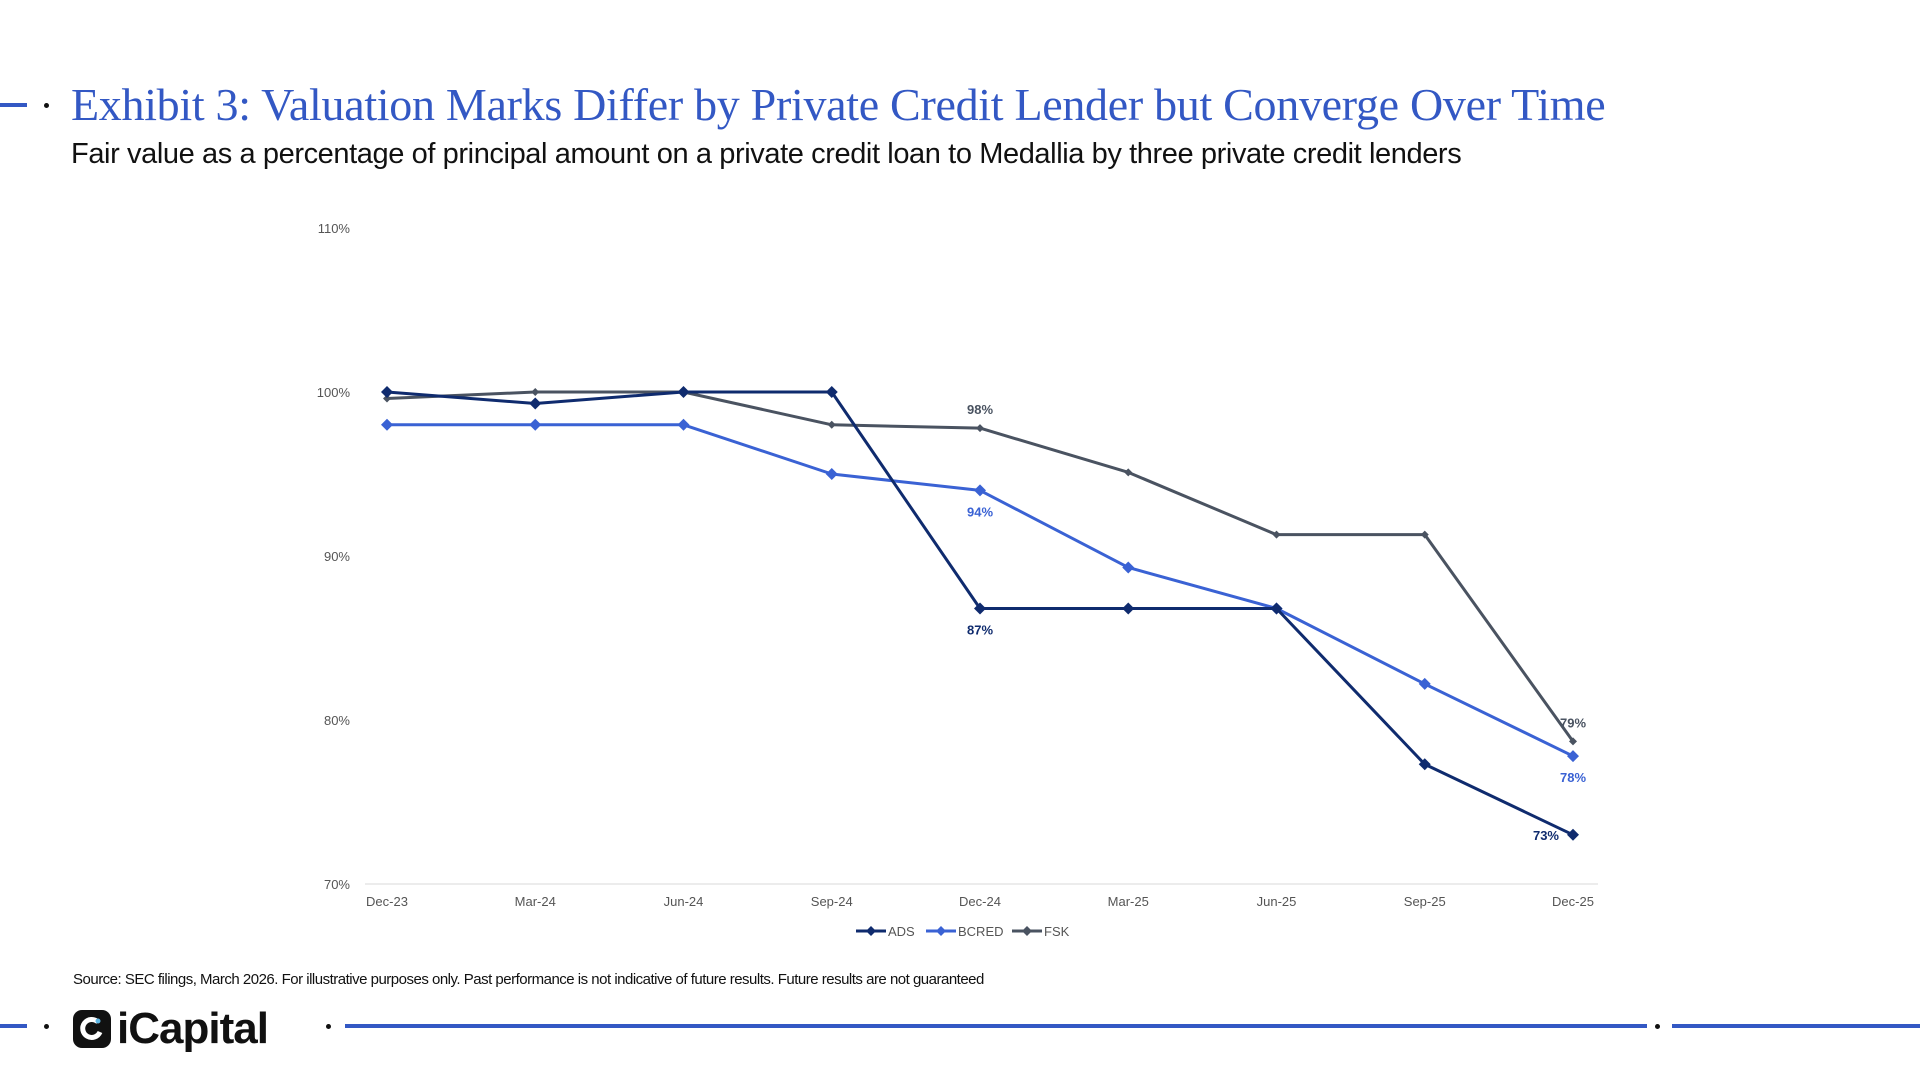 This screenshot has height=1080, width=1920. I want to click on data-label-bcred: 94%, so click(980, 511).